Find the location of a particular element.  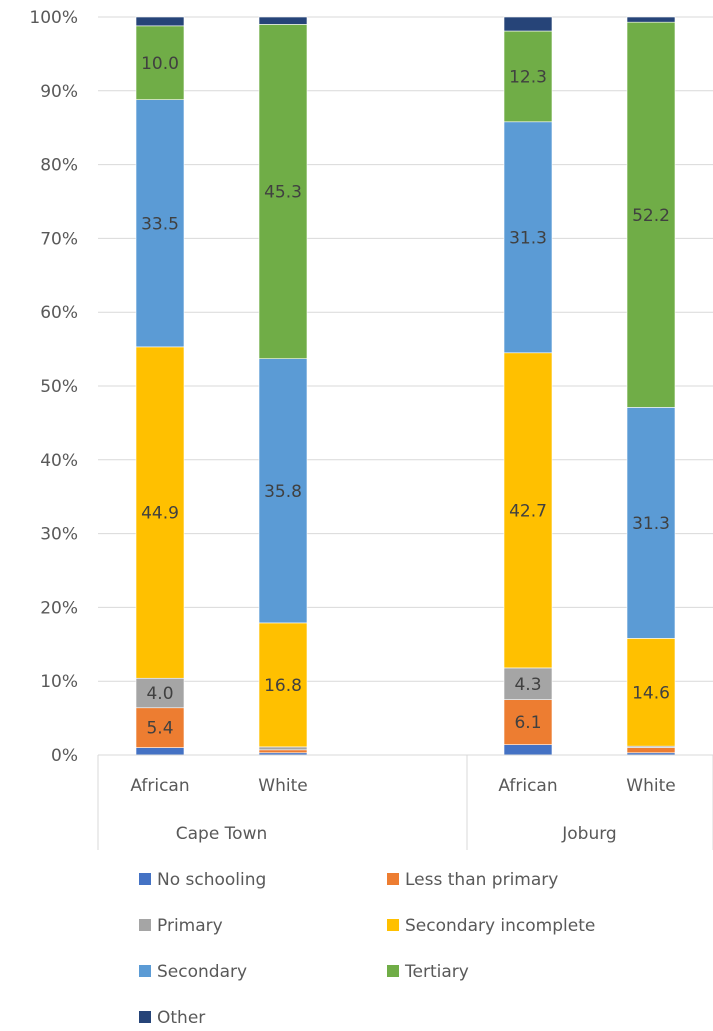

legend-item-other: Other is located at coordinates (172, 1018).